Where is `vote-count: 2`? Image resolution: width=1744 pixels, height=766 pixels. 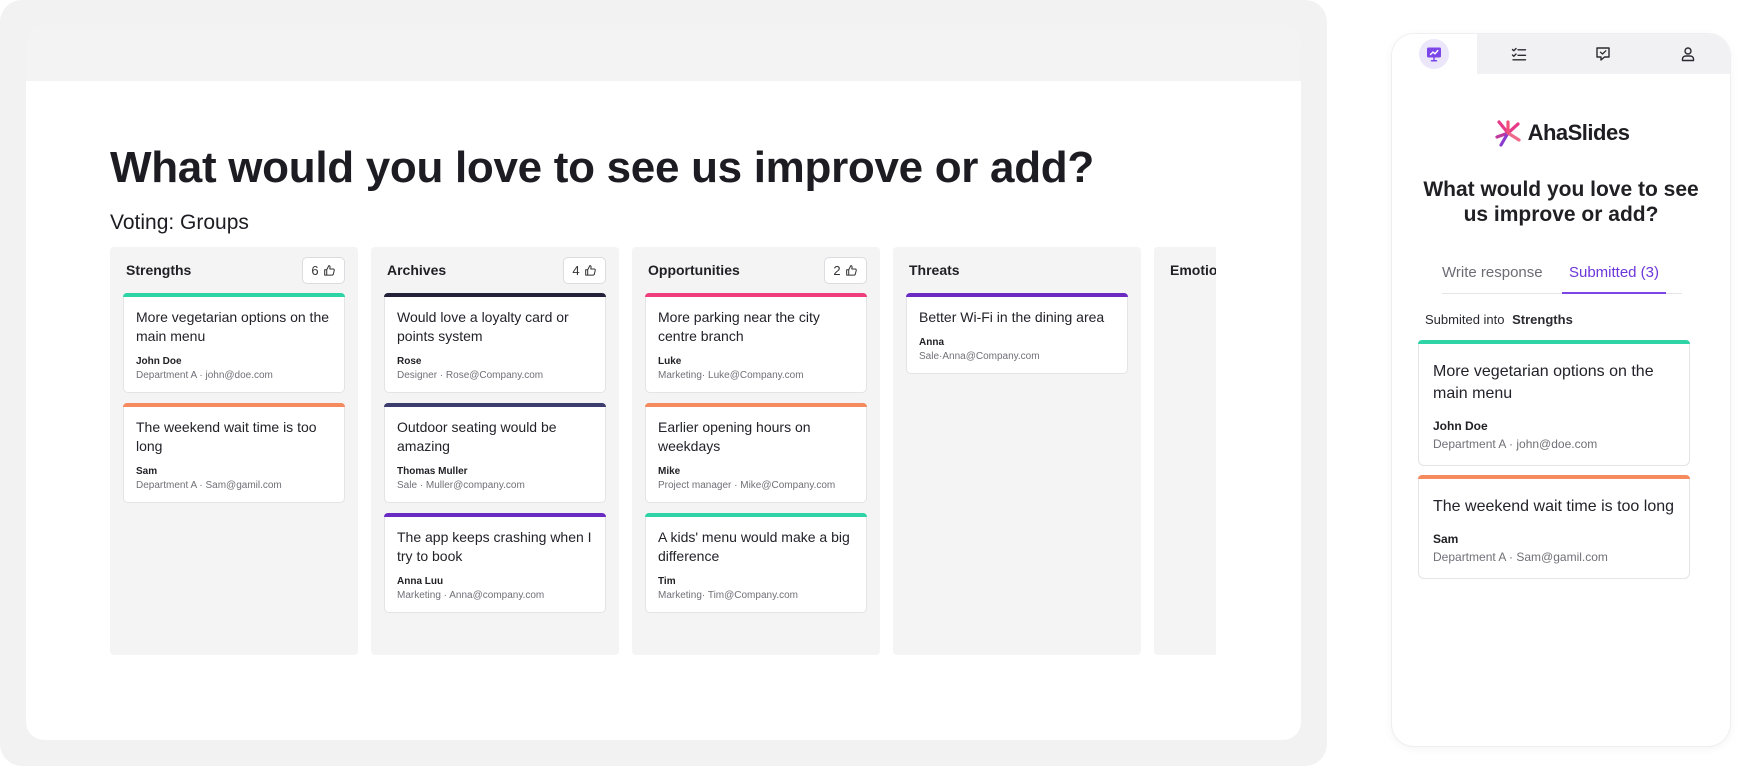 vote-count: 2 is located at coordinates (837, 270).